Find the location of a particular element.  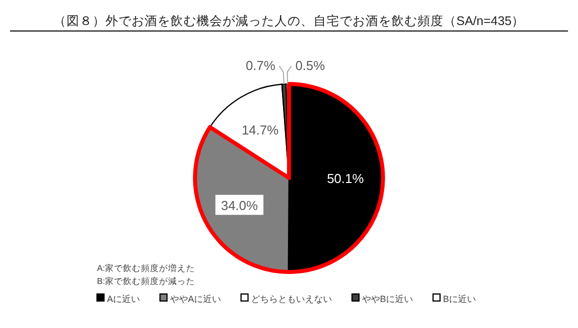

chart-title: （図８）外でお酒を飲む機会が減った人の、自宅でお酒を飲む頻度（SA/n=435） is located at coordinates (289, 20).